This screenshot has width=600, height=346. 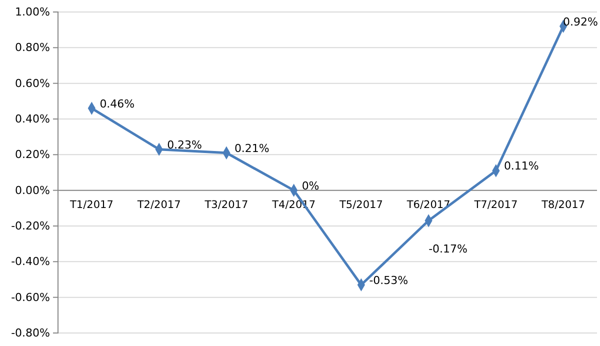 I want to click on data-label: -0.53%, so click(x=388, y=280).